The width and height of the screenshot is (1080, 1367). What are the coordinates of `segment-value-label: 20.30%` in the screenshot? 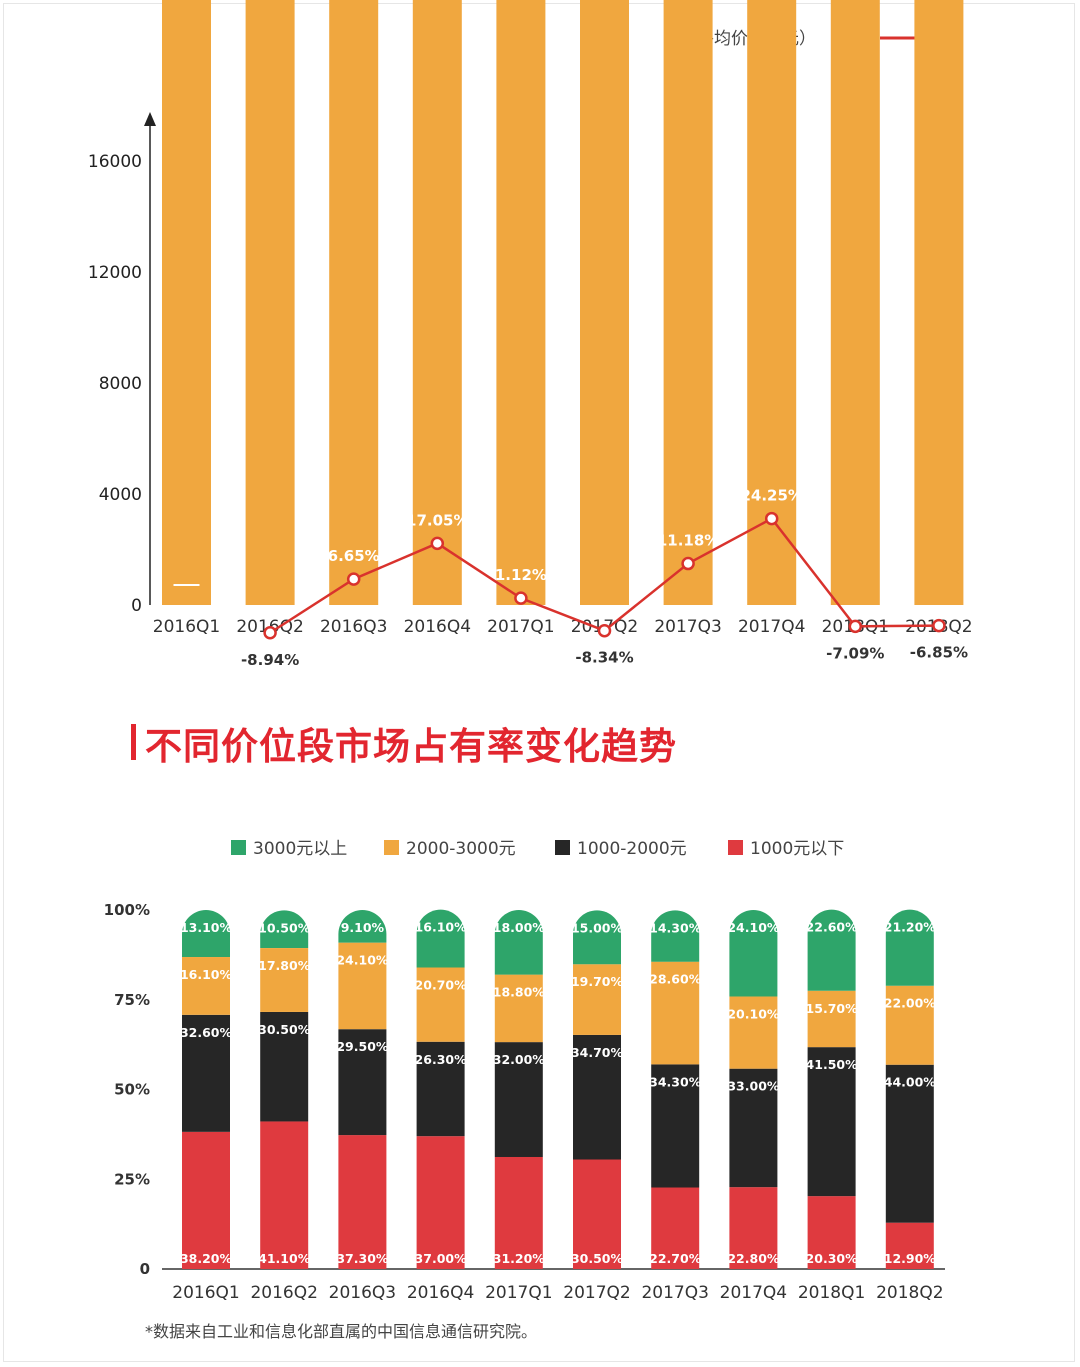 It's located at (832, 1258).